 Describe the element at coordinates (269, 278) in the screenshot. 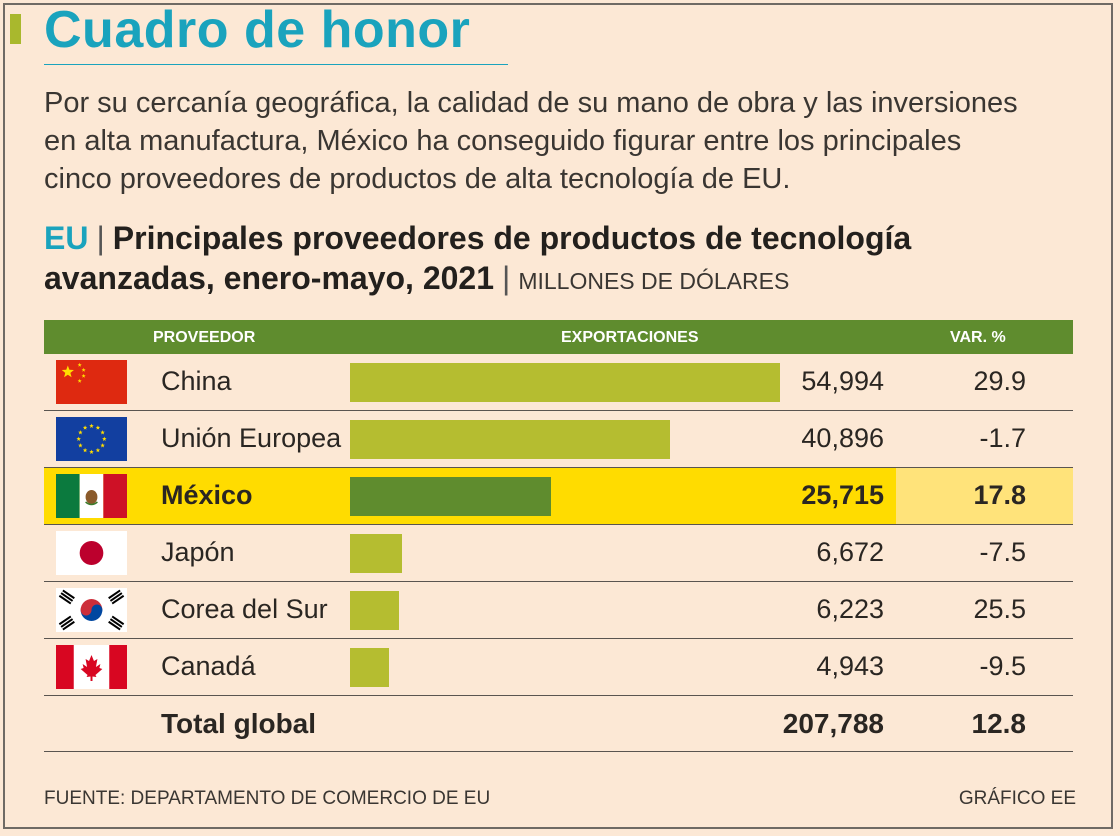

I see `heading-title-line-2: avanzadas, enero-mayo, 2021` at that location.